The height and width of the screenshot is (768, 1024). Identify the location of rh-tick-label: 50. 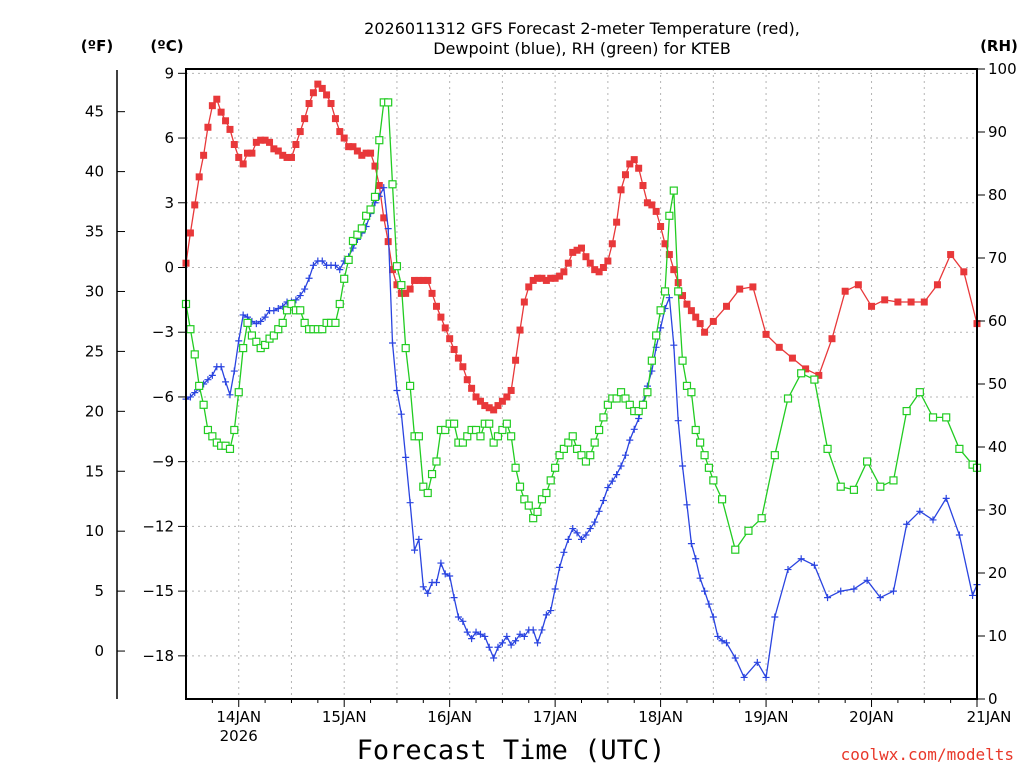
(997, 384).